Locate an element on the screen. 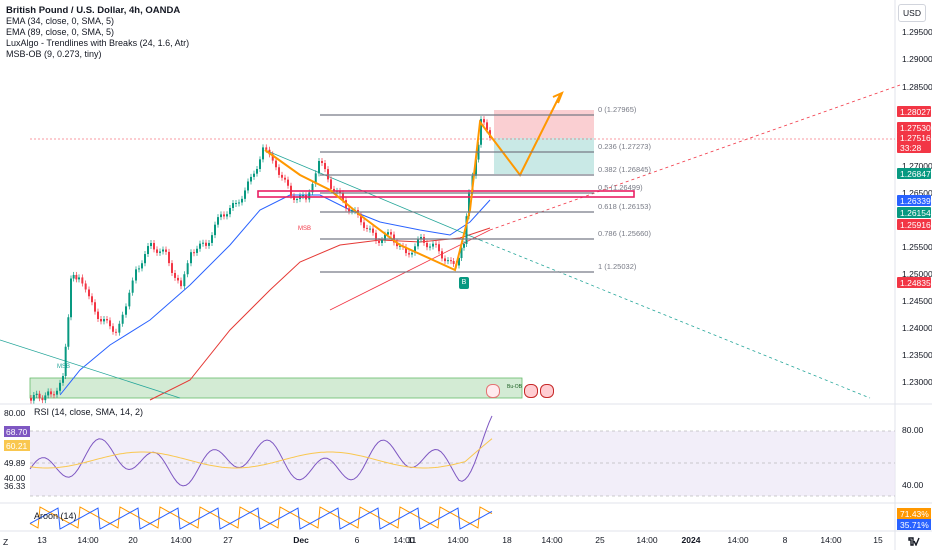 Image resolution: width=932 pixels, height=550 pixels. demand-zone is located at coordinates (276, 388).